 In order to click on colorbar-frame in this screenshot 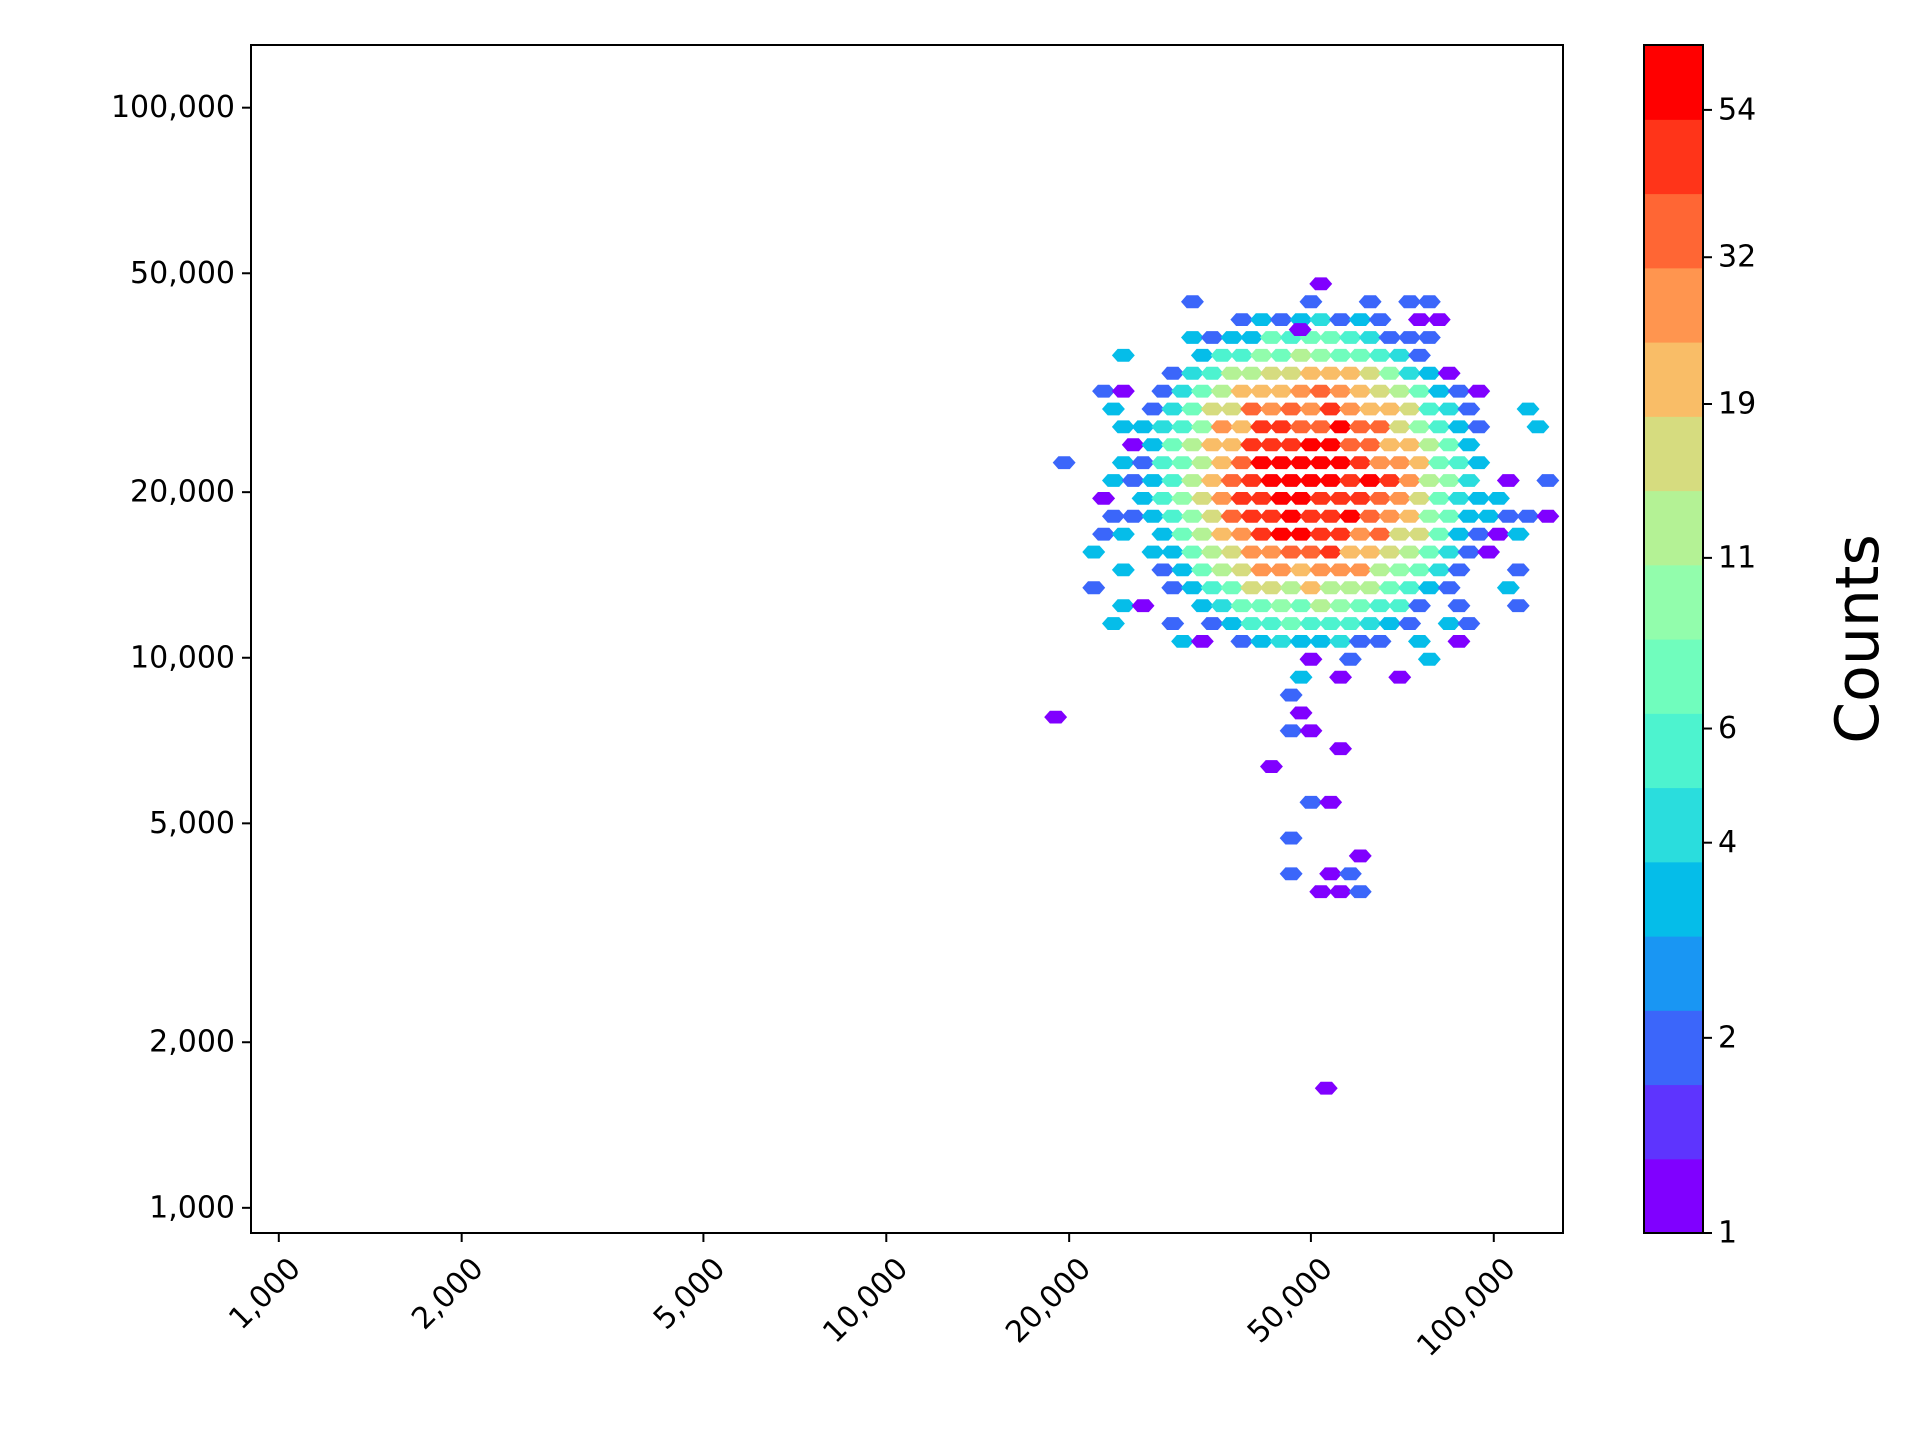, I will do `click(1673, 639)`.